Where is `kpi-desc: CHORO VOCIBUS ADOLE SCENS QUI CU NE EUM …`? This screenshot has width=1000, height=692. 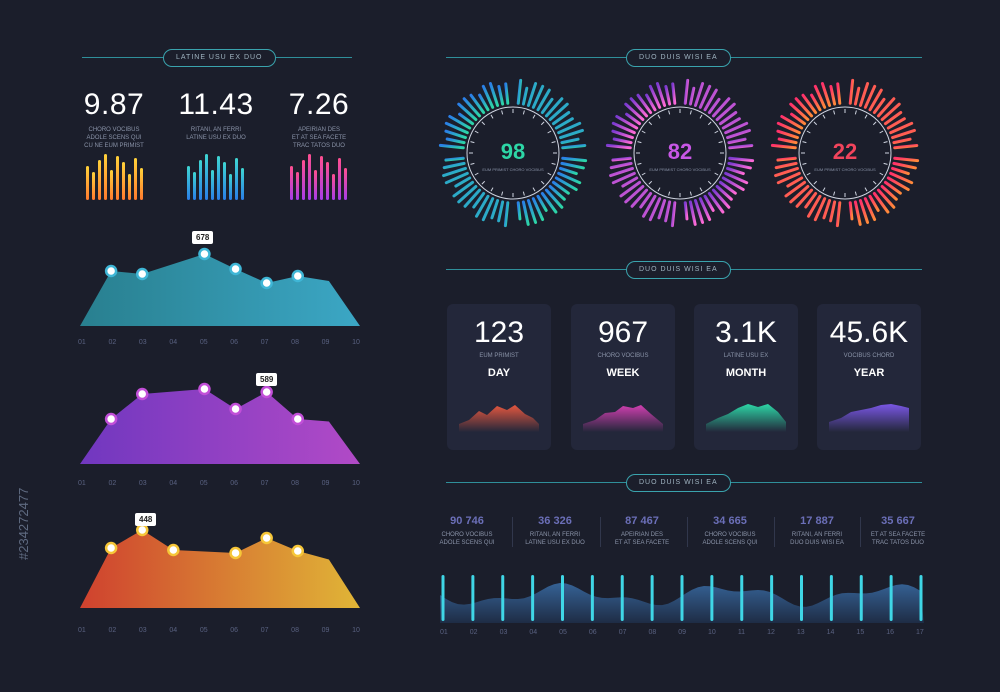
kpi-desc: CHORO VOCIBUS ADOLE SCENS QUI CU NE EUM … is located at coordinates (114, 138).